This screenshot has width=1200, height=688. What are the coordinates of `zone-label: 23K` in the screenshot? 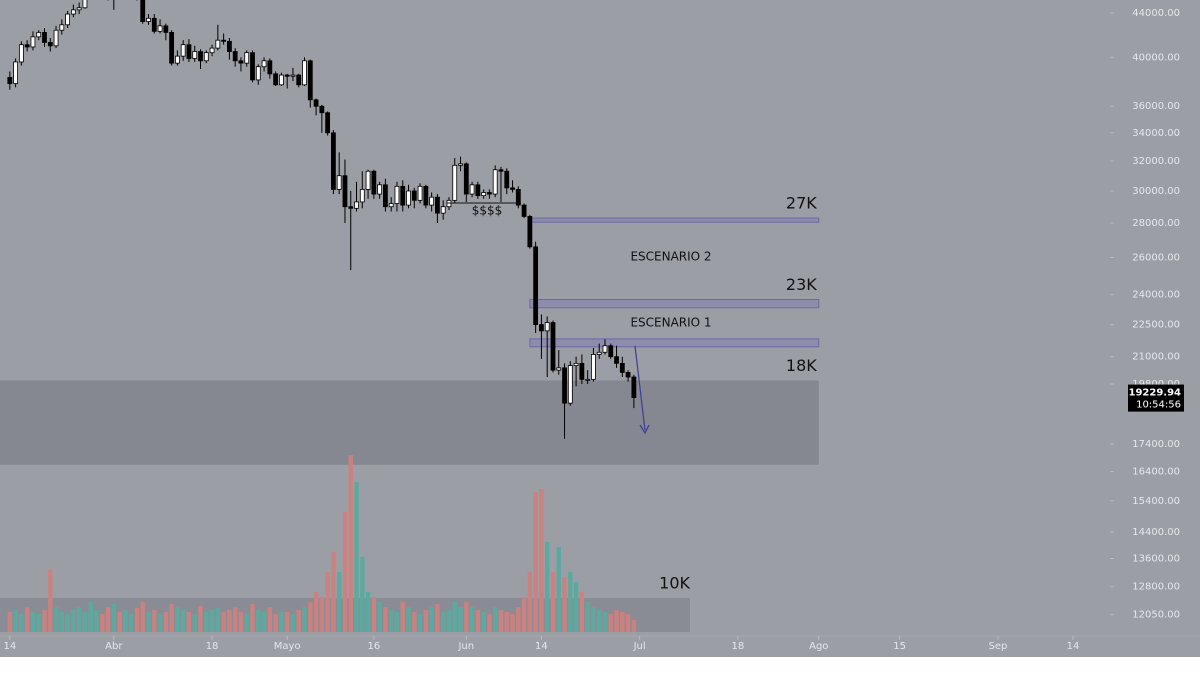 It's located at (801, 284).